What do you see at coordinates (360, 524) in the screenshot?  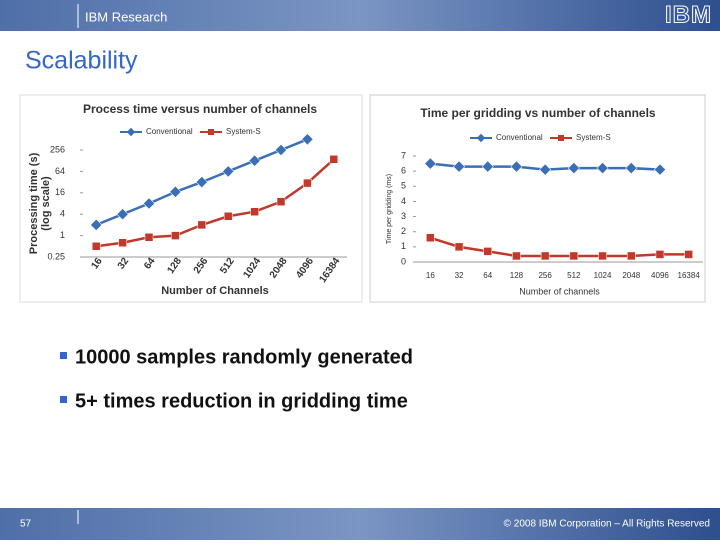 I see `footer-bar` at bounding box center [360, 524].